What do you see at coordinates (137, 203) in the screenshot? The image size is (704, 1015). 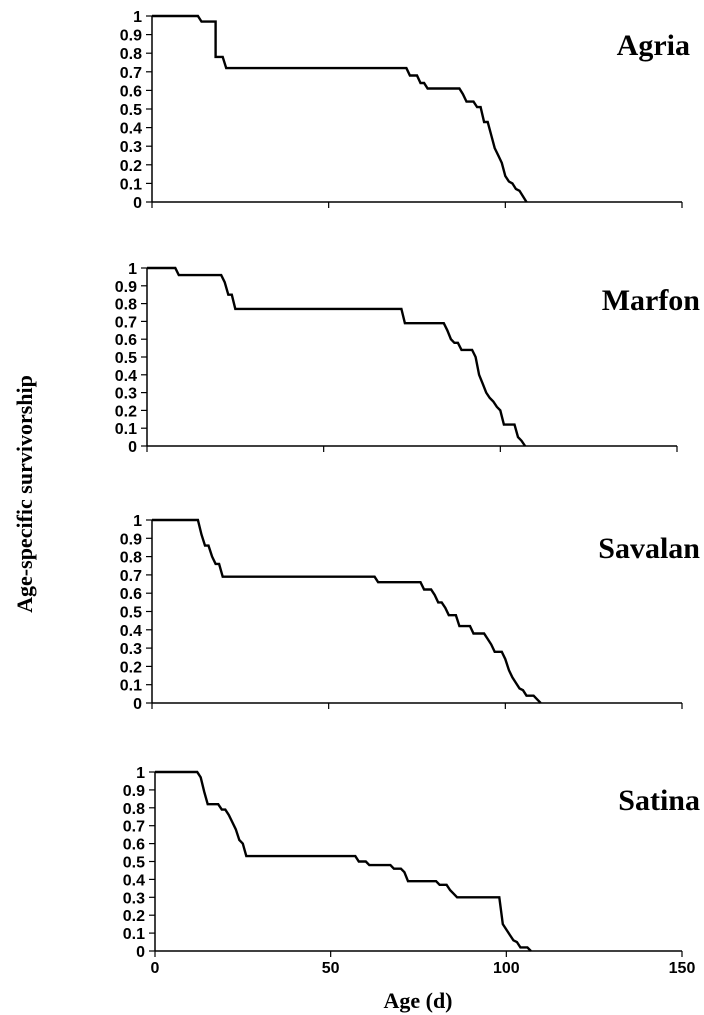 I see `y-tick-label-agria: 0` at bounding box center [137, 203].